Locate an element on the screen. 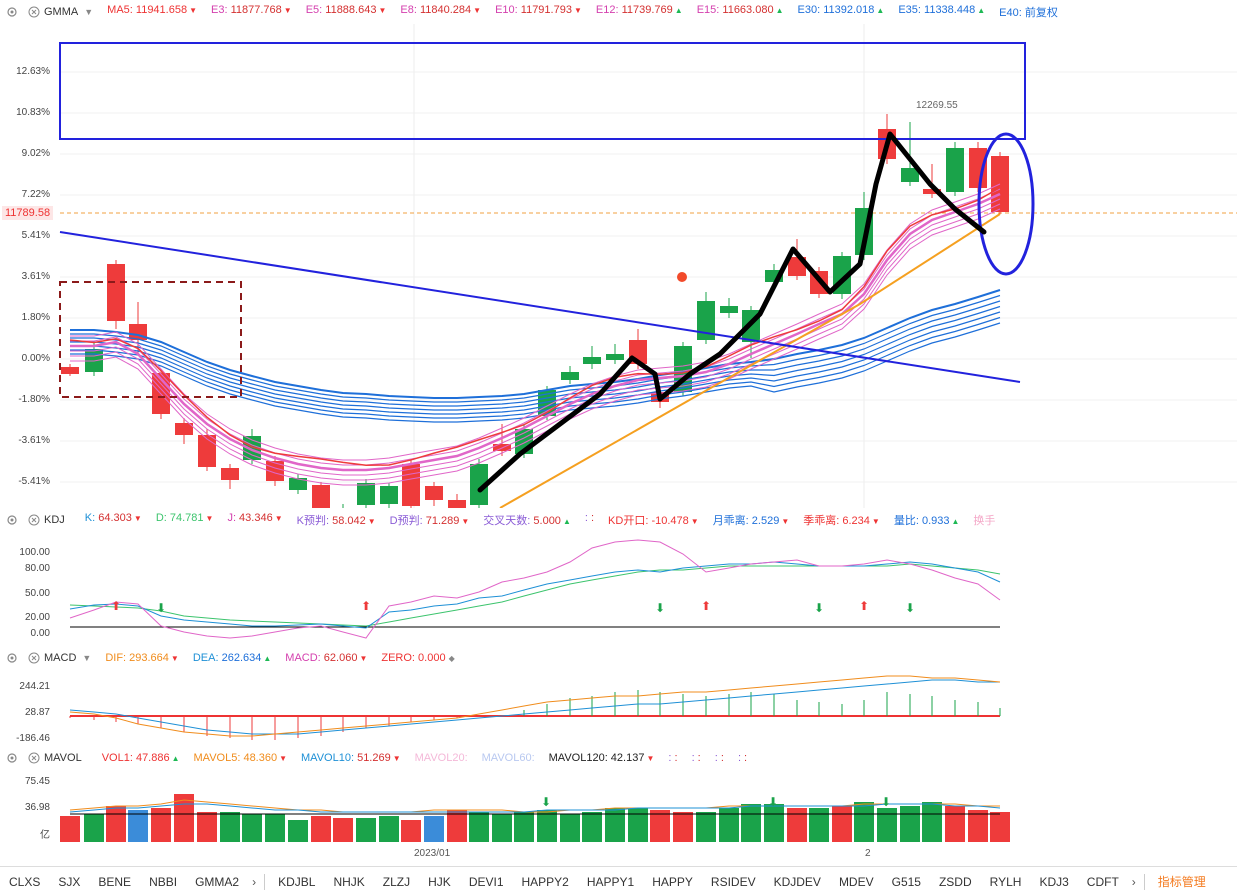  legend-label: : is located at coordinates (739, 758).